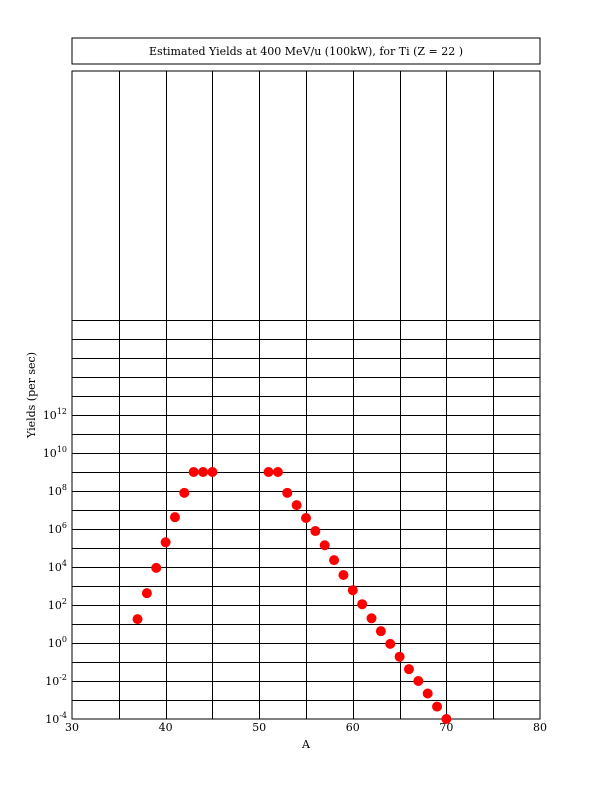 This screenshot has height=792, width=612. Describe the element at coordinates (57, 490) in the screenshot. I see `y-tick-label: 10⁸` at that location.